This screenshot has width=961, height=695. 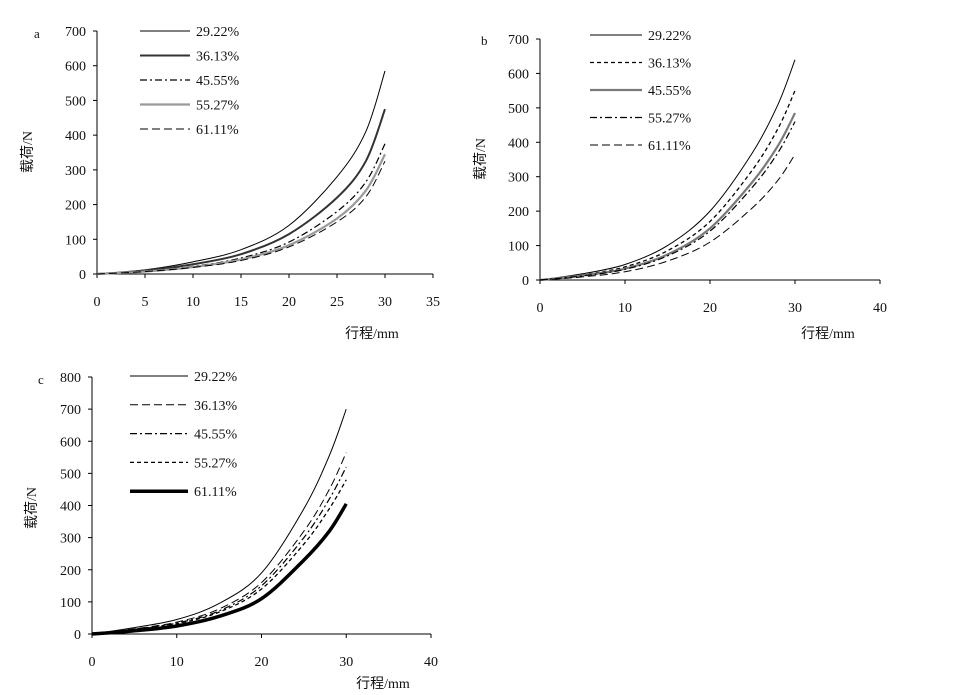 I want to click on panel-c-x-ticks: 0 10 20 30 40, so click(x=263, y=652).